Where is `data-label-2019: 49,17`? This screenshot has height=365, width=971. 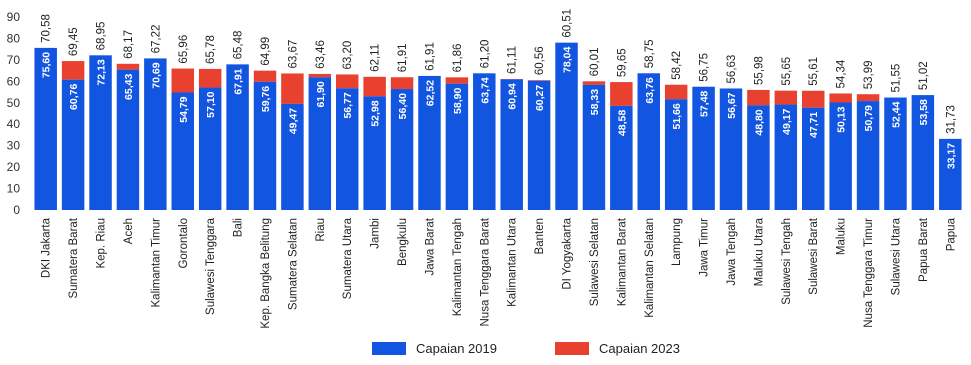 data-label-2019: 49,17 is located at coordinates (787, 121).